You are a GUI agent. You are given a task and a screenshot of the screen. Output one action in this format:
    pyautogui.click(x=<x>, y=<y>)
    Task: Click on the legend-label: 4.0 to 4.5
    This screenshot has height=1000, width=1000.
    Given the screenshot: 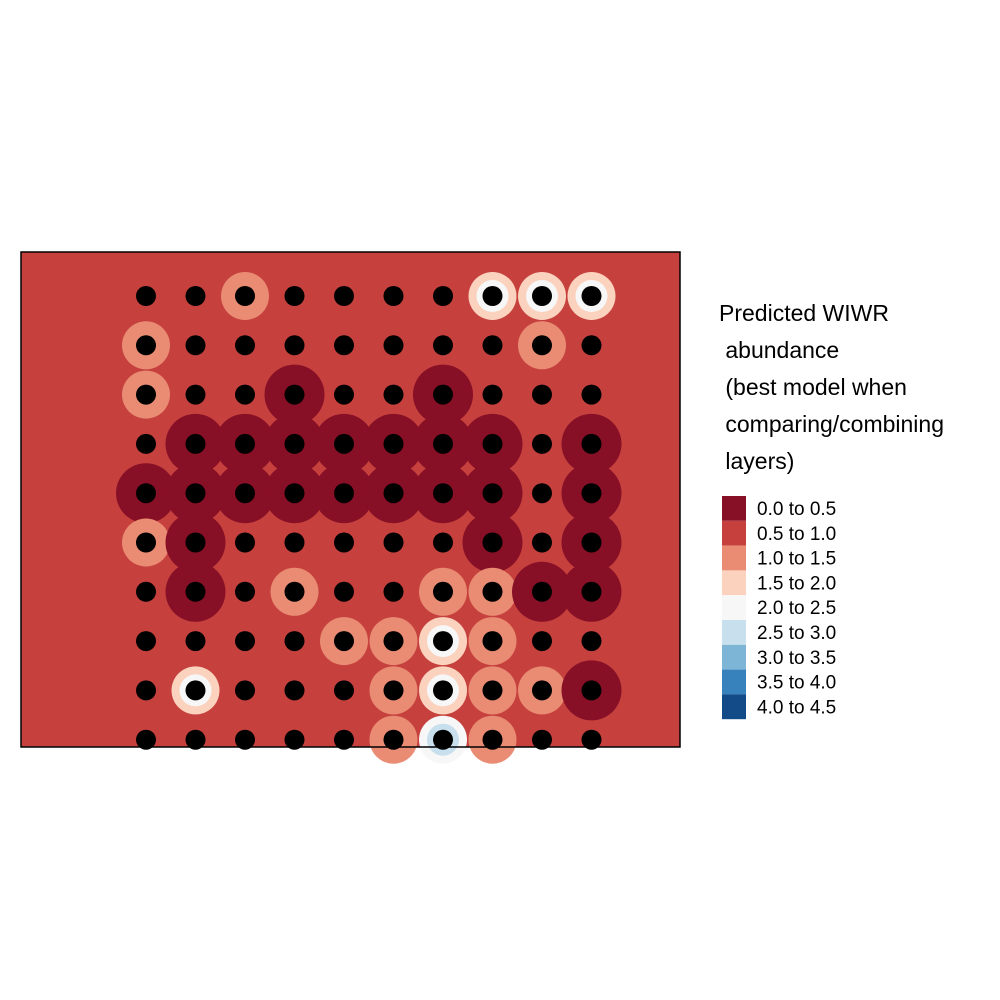 What is the action you would take?
    pyautogui.click(x=796, y=707)
    